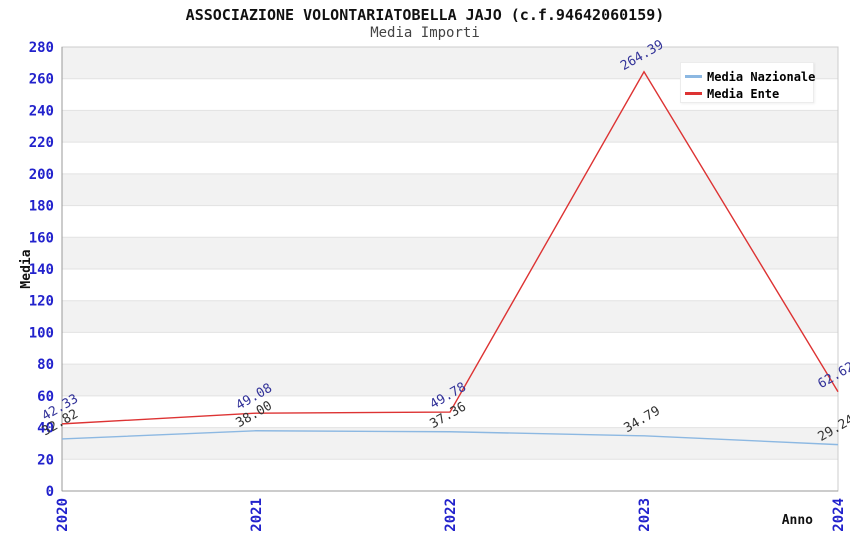 The width and height of the screenshot is (850, 550). I want to click on svg-text: 2023, so click(645, 515).